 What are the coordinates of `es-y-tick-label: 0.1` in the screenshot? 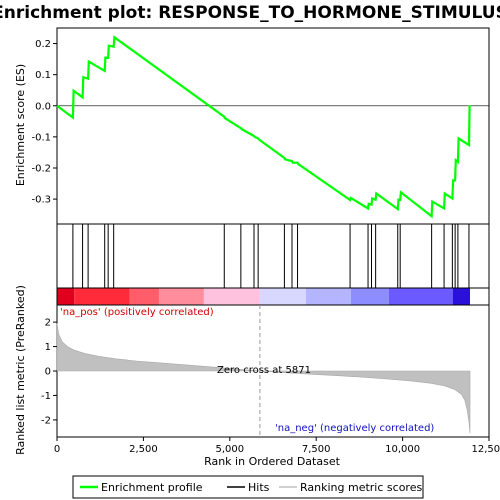 It's located at (43, 75).